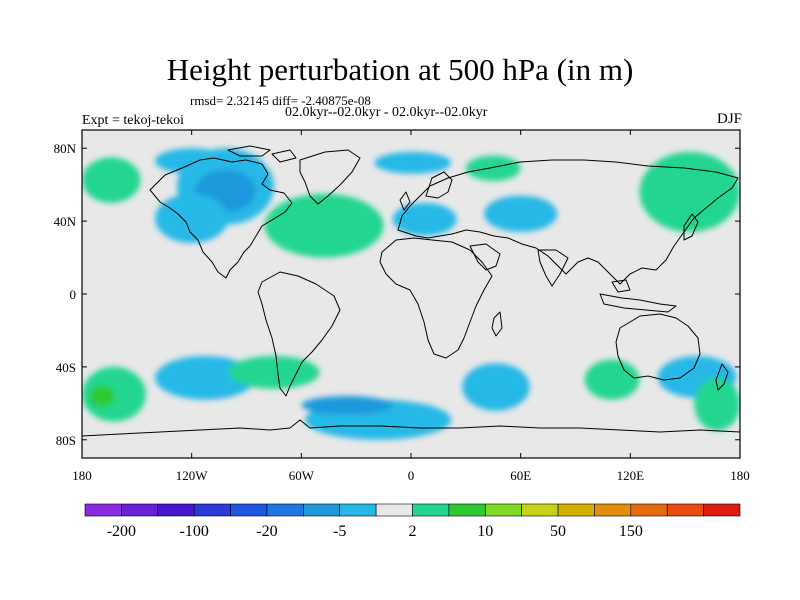 The image size is (800, 600). I want to click on x-tick-label: 60E, so click(520, 475).